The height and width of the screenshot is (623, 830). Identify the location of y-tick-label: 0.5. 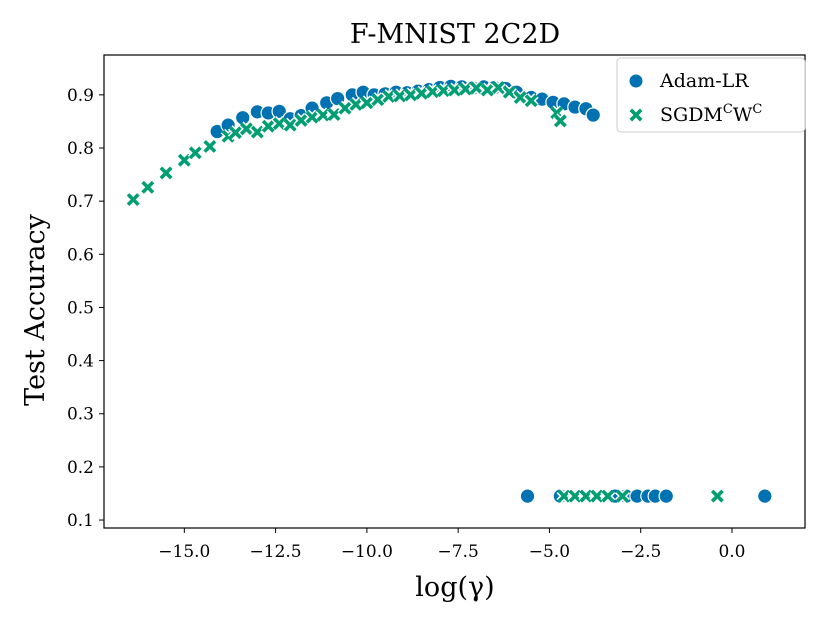
(80, 308).